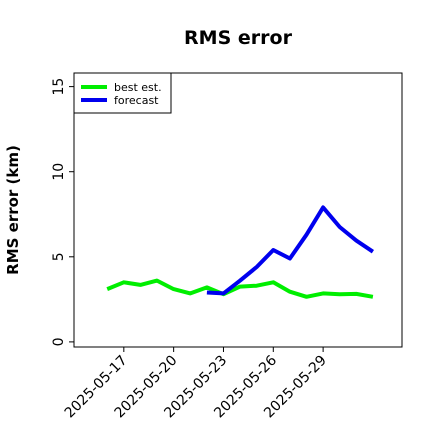 Image resolution: width=440 pixels, height=440 pixels. I want to click on series-line-forecast, so click(290, 250).